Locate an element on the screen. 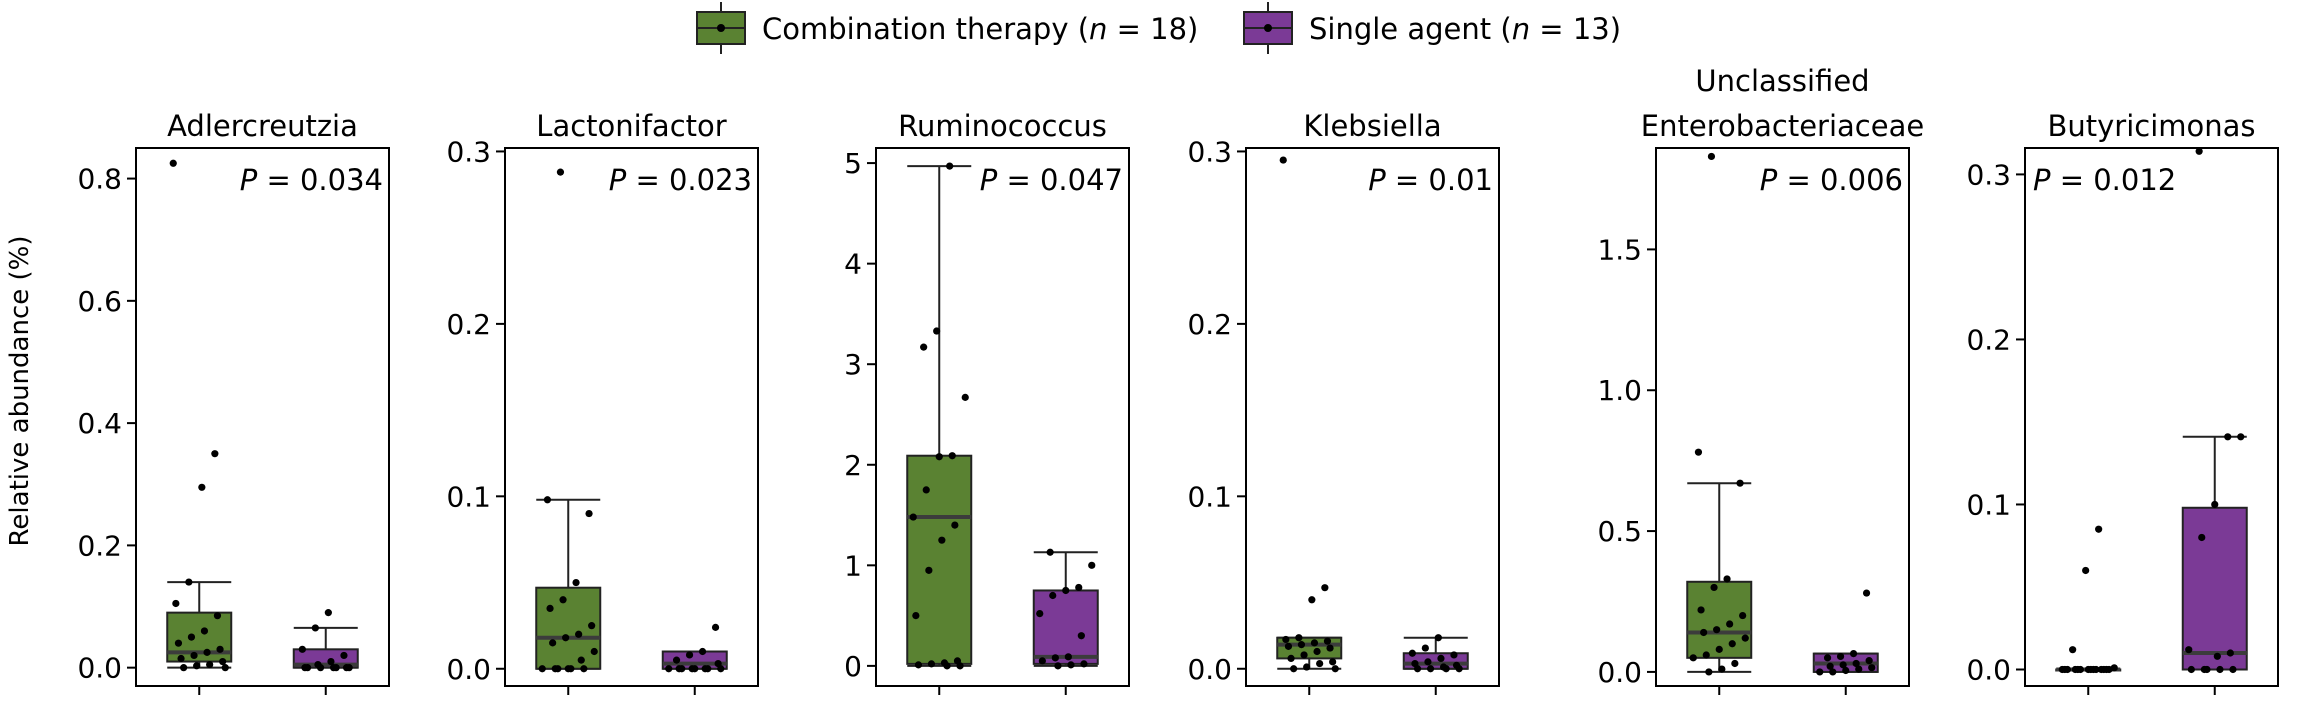  panel-title: Enterobacteriaceae is located at coordinates (1782, 126).